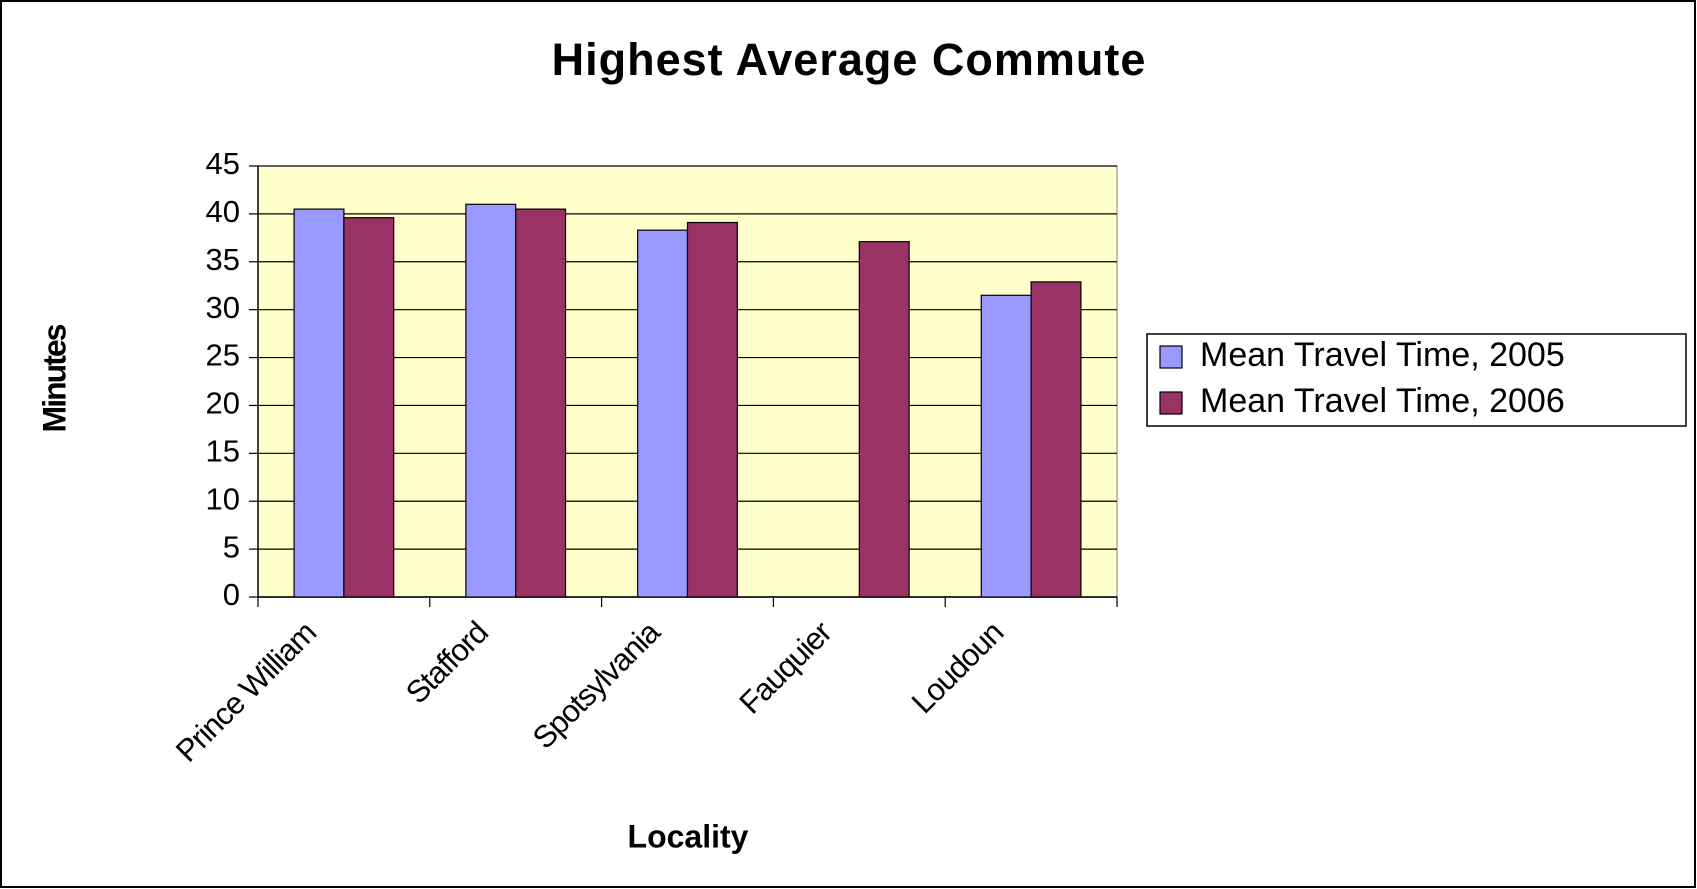 This screenshot has height=889, width=1697. Describe the element at coordinates (54, 378) in the screenshot. I see `y-axis-title: Minutes` at that location.